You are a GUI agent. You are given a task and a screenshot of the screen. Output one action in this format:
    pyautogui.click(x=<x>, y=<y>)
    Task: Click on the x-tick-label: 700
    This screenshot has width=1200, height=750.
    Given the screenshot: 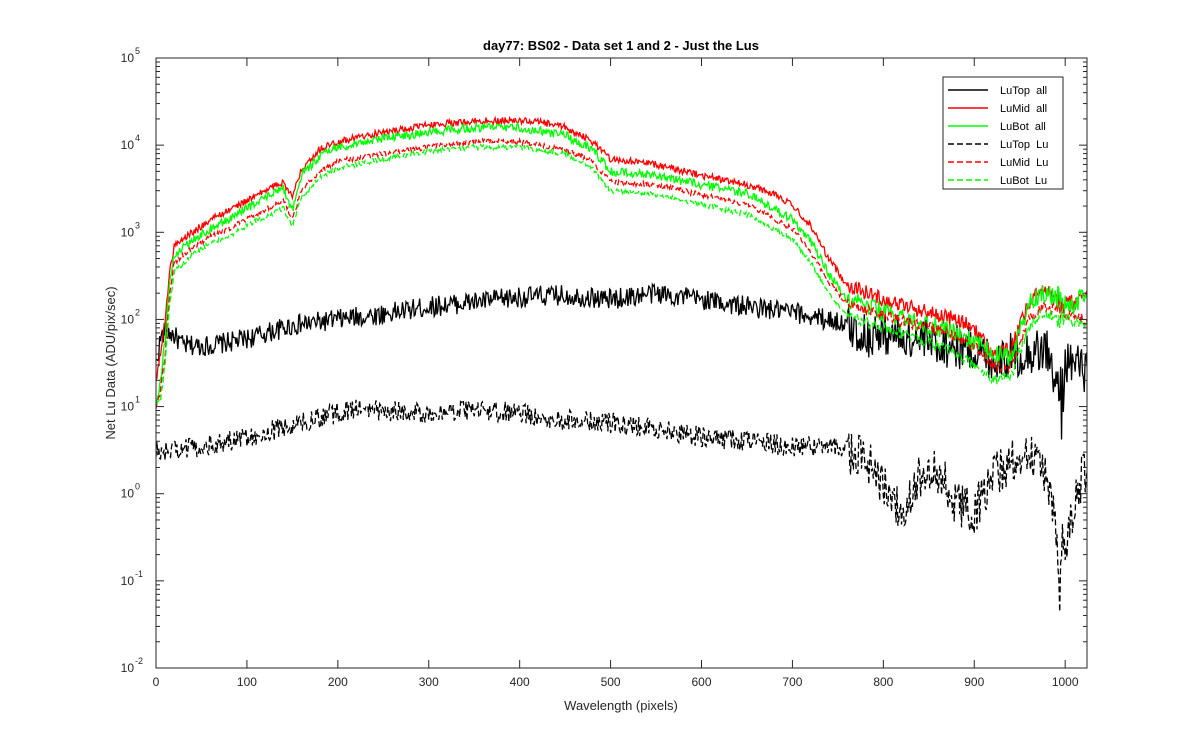 What is the action you would take?
    pyautogui.click(x=792, y=682)
    